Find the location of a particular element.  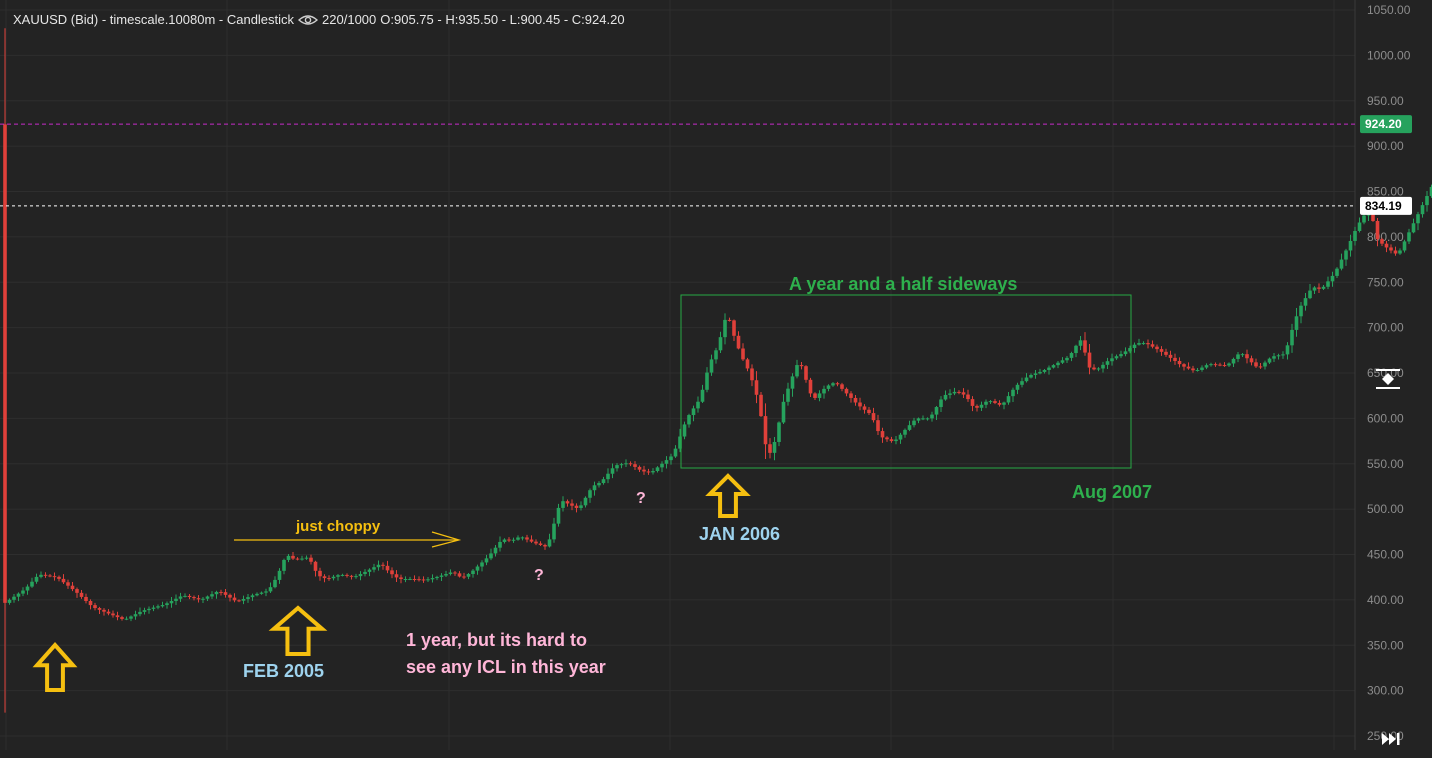

aug-2007-label: Aug 2007 is located at coordinates (1112, 492).